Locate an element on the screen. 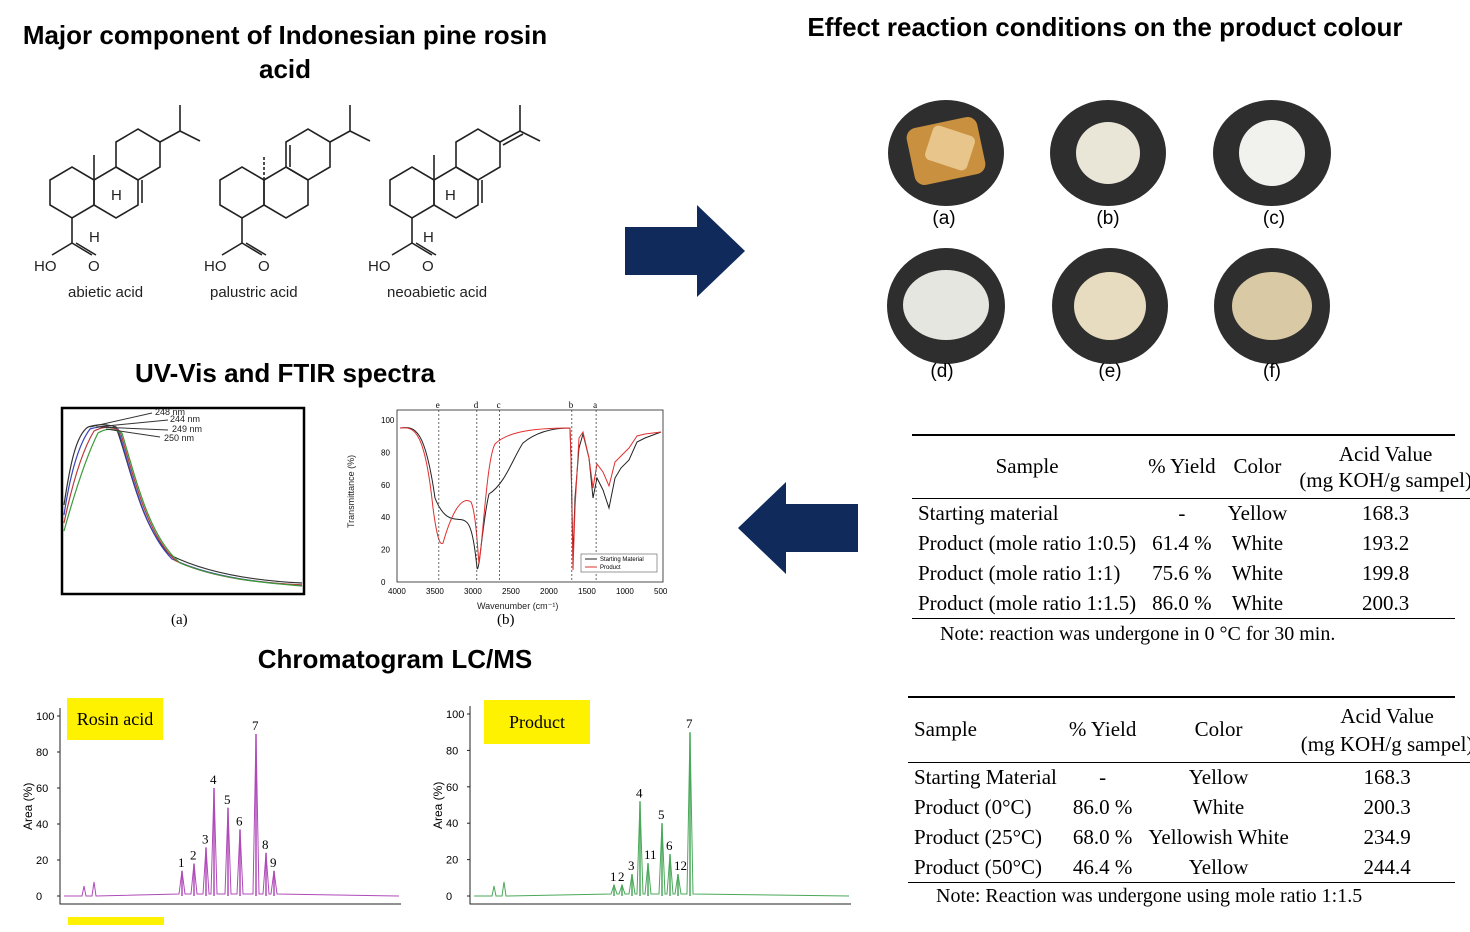  chrom-peak-label: 1 is located at coordinates (613, 876).